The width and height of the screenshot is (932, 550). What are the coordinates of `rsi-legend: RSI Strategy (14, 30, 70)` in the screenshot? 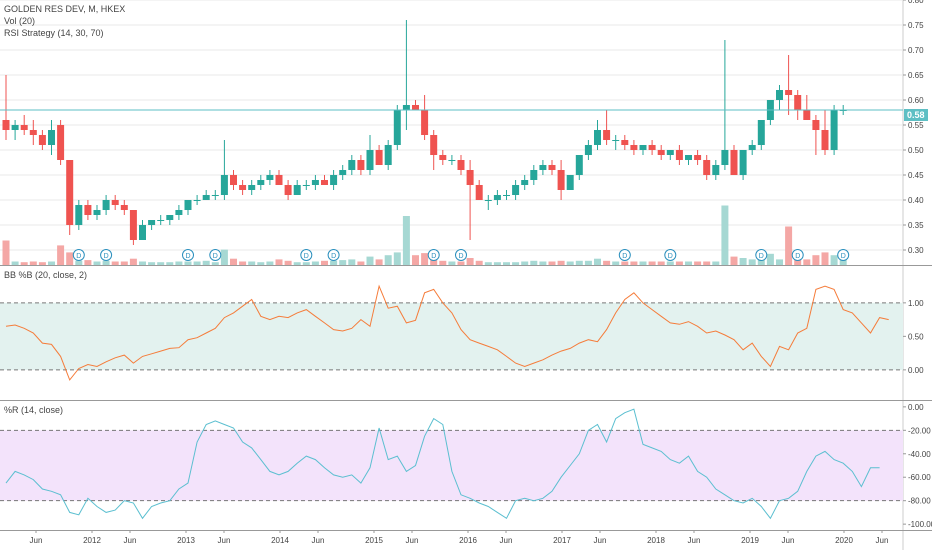 It's located at (54, 33).